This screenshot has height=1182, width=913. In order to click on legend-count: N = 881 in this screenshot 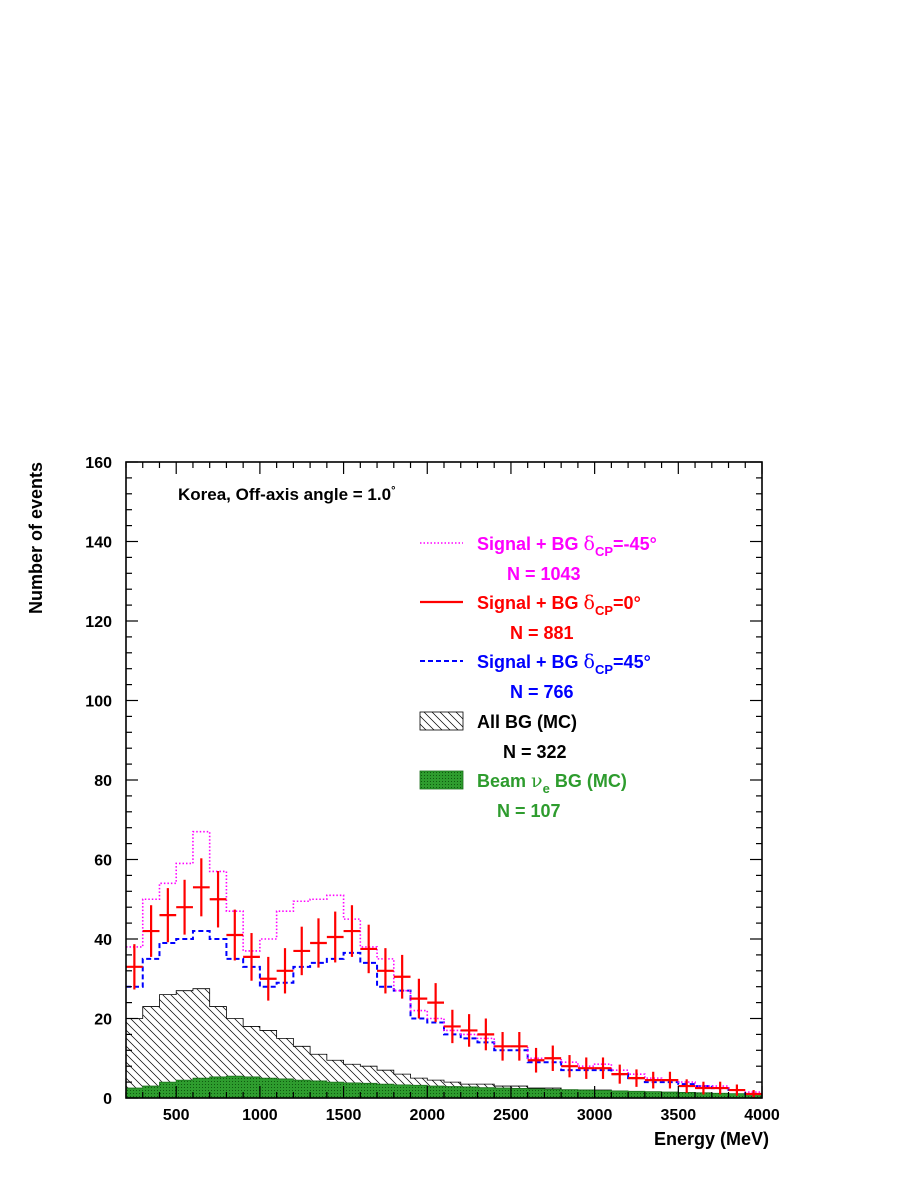, I will do `click(542, 633)`.